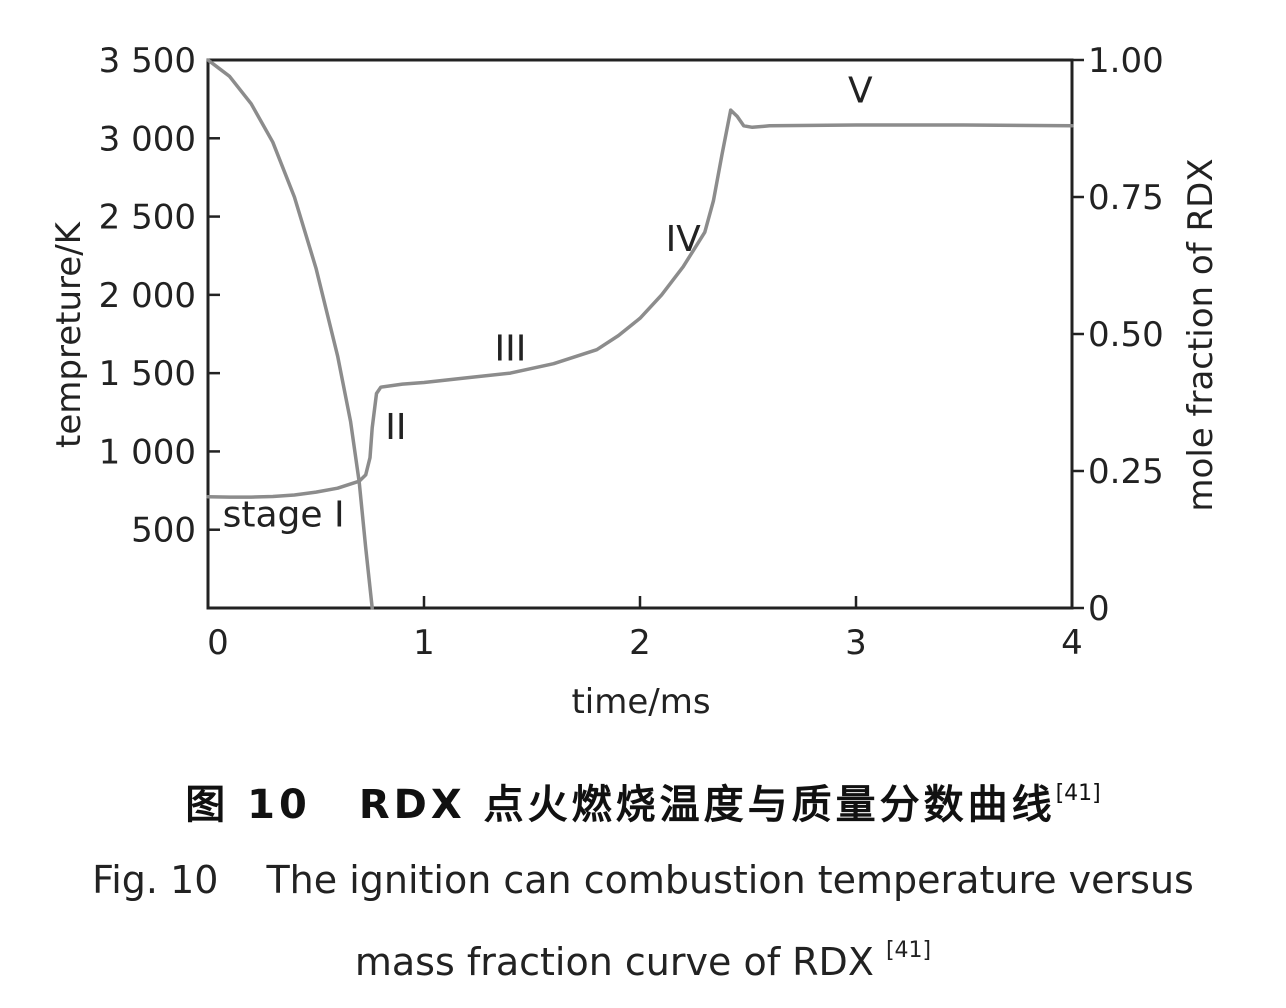  Describe the element at coordinates (640, 643) in the screenshot. I see `x-tick-label: 2` at that location.